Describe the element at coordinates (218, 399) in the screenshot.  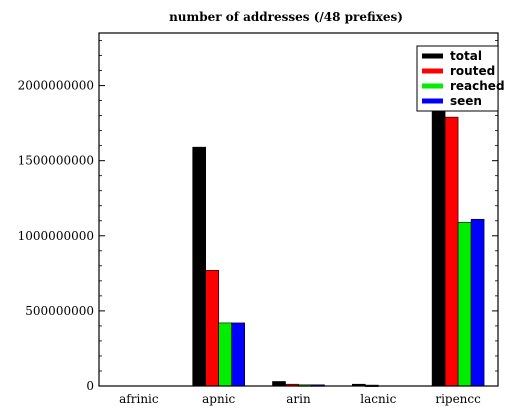
I see `x-tick-label-apnic: apnic` at that location.